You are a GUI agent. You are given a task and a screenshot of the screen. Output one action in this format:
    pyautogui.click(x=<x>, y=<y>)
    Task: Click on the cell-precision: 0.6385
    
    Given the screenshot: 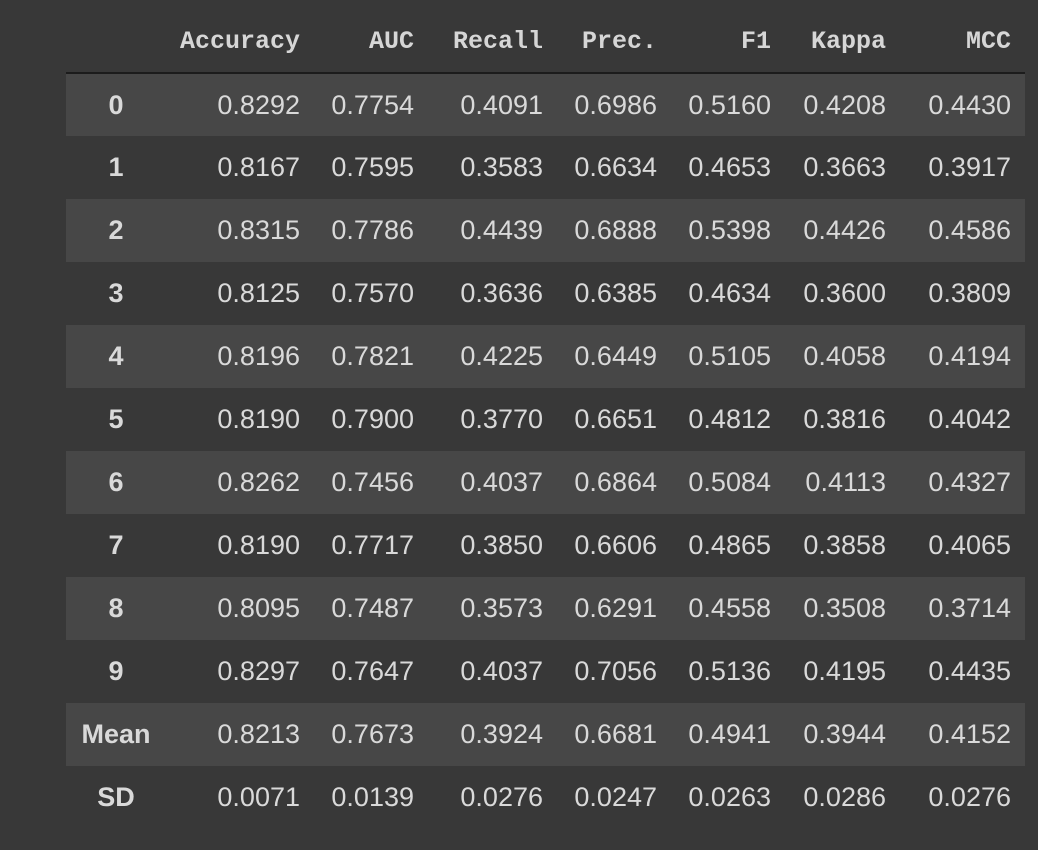 What is the action you would take?
    pyautogui.click(x=615, y=293)
    